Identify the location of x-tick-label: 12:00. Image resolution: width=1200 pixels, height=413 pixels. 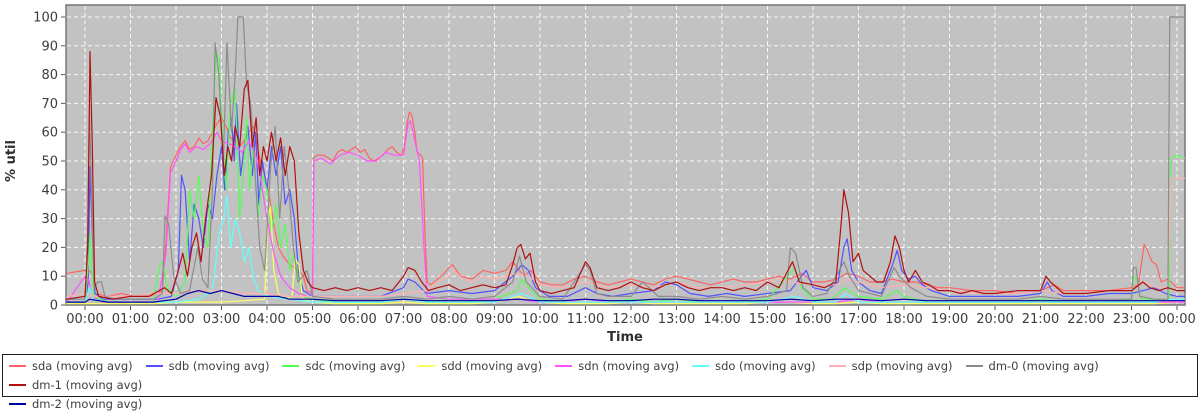
(630, 319).